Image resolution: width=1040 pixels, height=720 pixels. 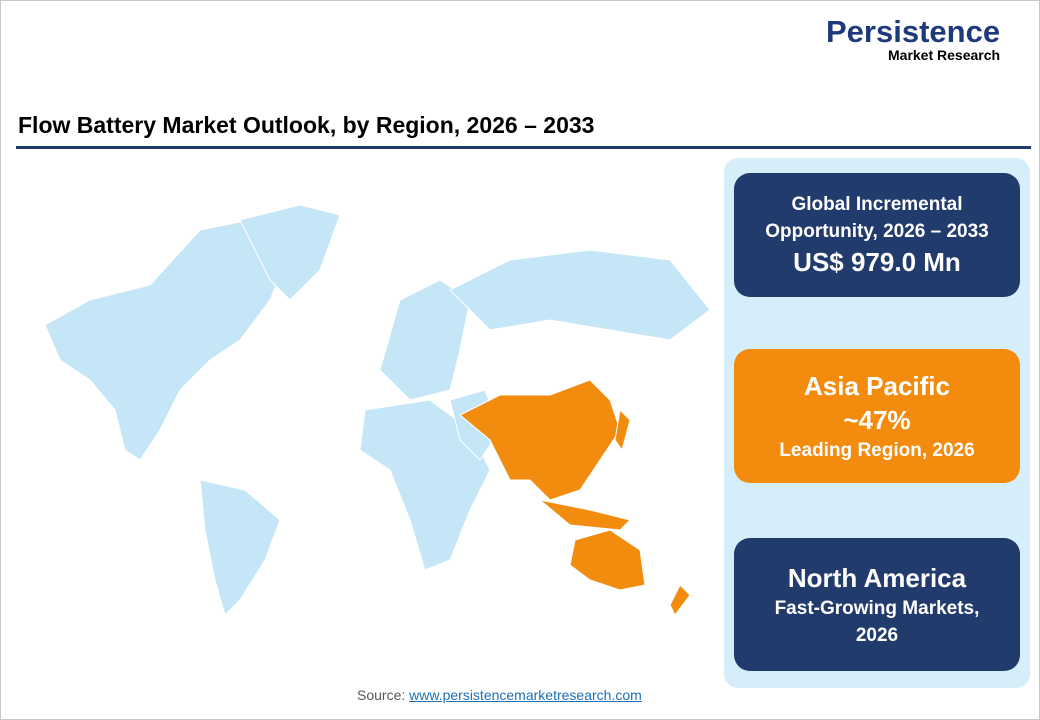 What do you see at coordinates (580, 295) in the screenshot?
I see `russia-shape` at bounding box center [580, 295].